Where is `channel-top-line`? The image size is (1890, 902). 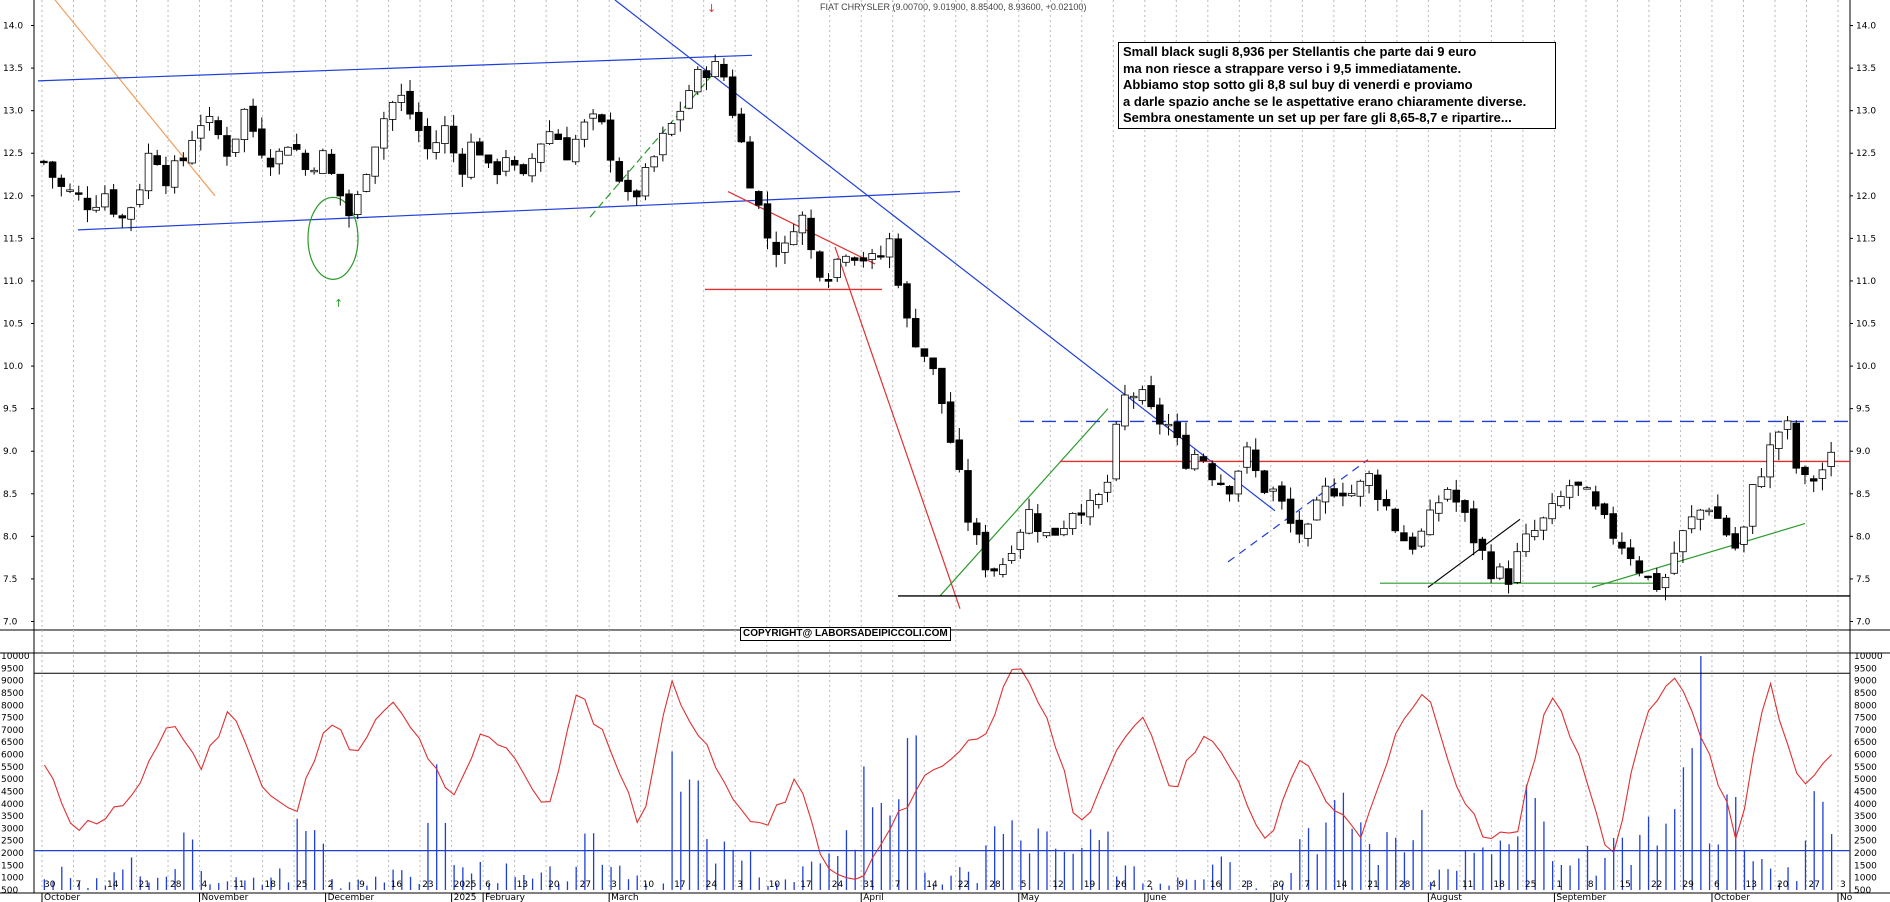 channel-top-line is located at coordinates (395, 68).